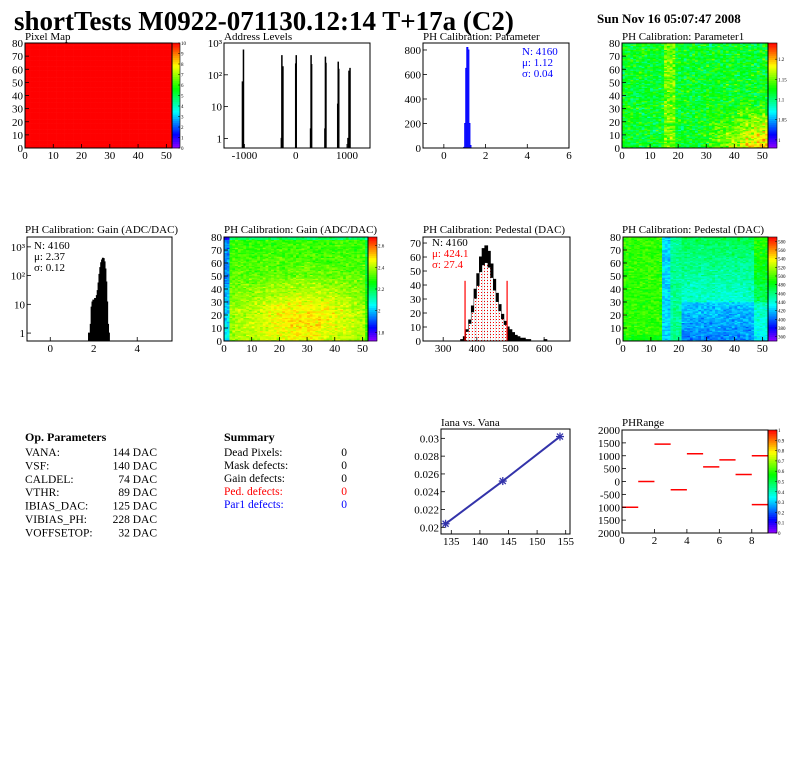  Describe the element at coordinates (176, 122) in the screenshot. I see `palette-swatch` at that location.